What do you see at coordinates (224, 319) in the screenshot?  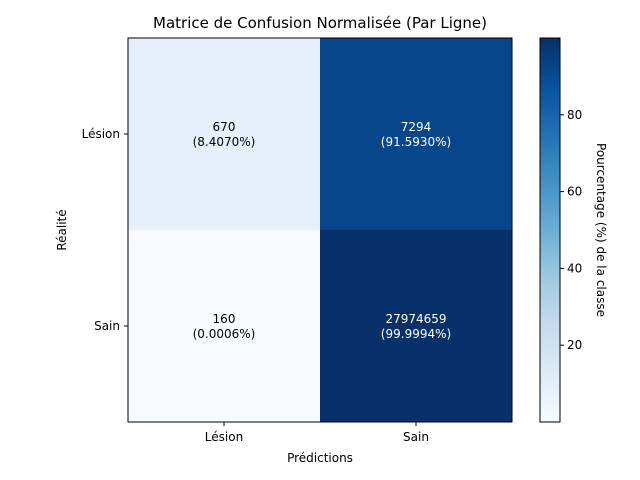 I see `cell-count-label: 160` at bounding box center [224, 319].